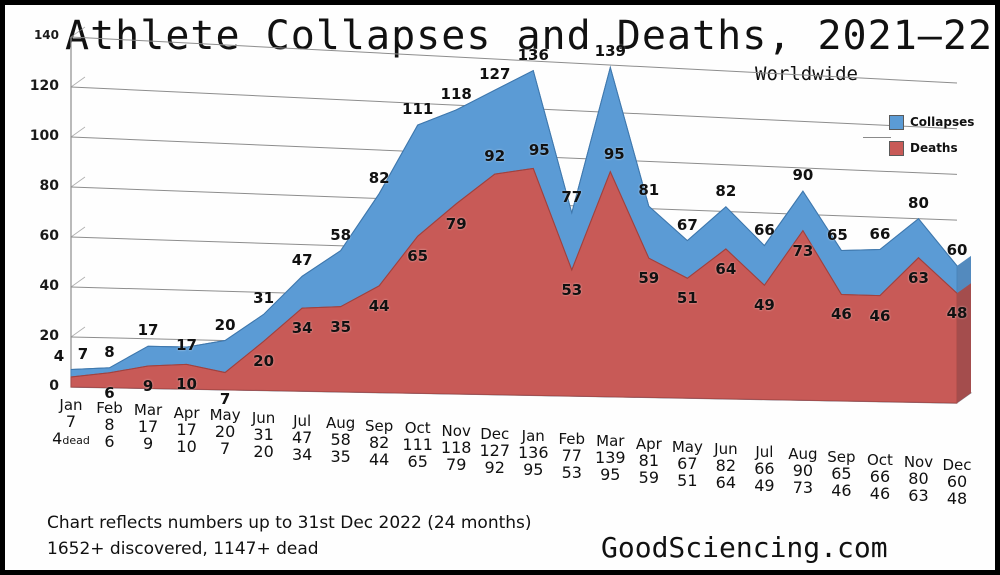 This screenshot has height=575, width=1000. What do you see at coordinates (302, 454) in the screenshot?
I see `x-axis-deaths-value: 34` at bounding box center [302, 454].